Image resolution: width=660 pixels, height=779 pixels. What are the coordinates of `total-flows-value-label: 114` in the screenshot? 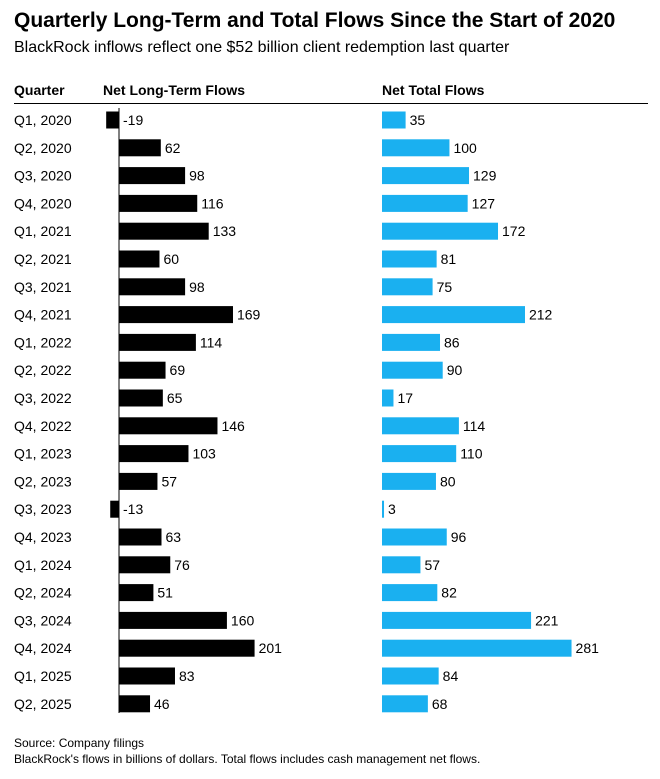 It's located at (474, 426).